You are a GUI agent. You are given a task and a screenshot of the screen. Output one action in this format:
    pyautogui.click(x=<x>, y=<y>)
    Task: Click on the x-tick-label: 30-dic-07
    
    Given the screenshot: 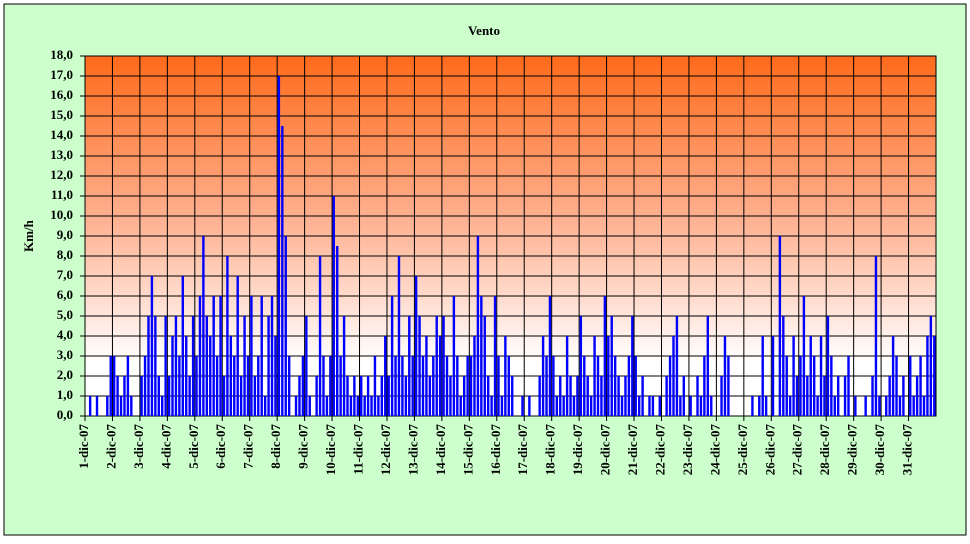 What is the action you would take?
    pyautogui.click(x=879, y=450)
    